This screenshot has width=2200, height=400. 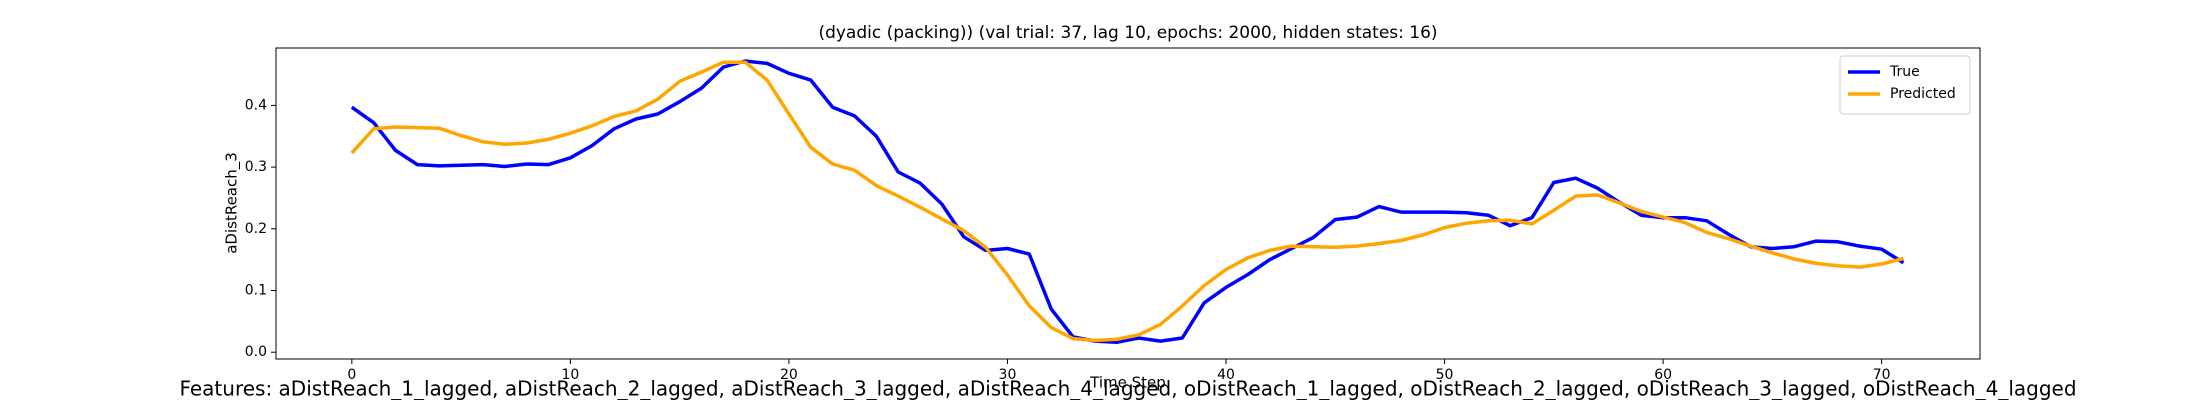 I want to click on x-tick-label: 20, so click(x=789, y=375).